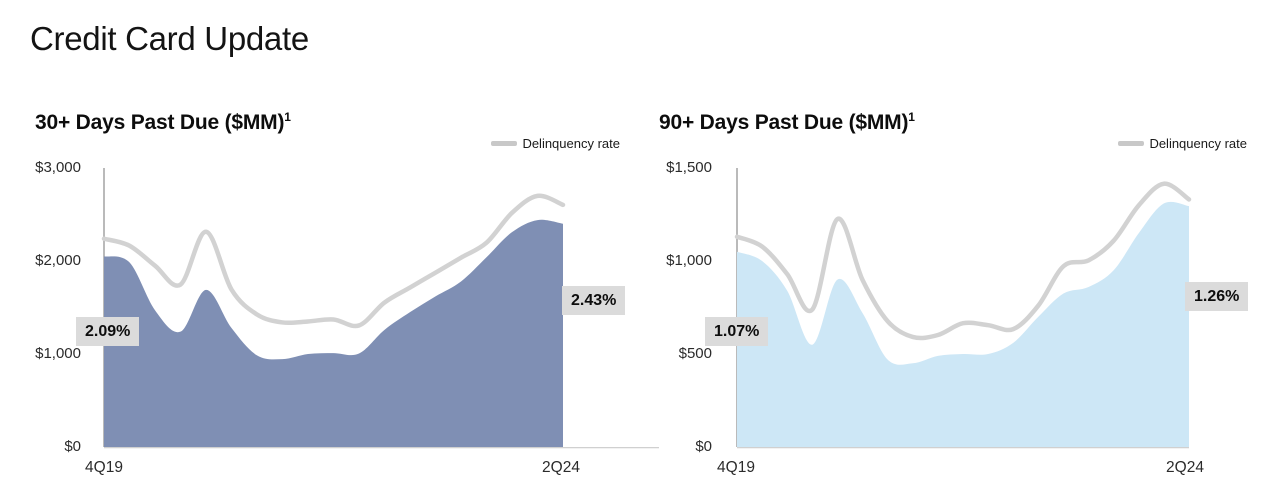  I want to click on page-title: Credit Card Update, so click(169, 38).